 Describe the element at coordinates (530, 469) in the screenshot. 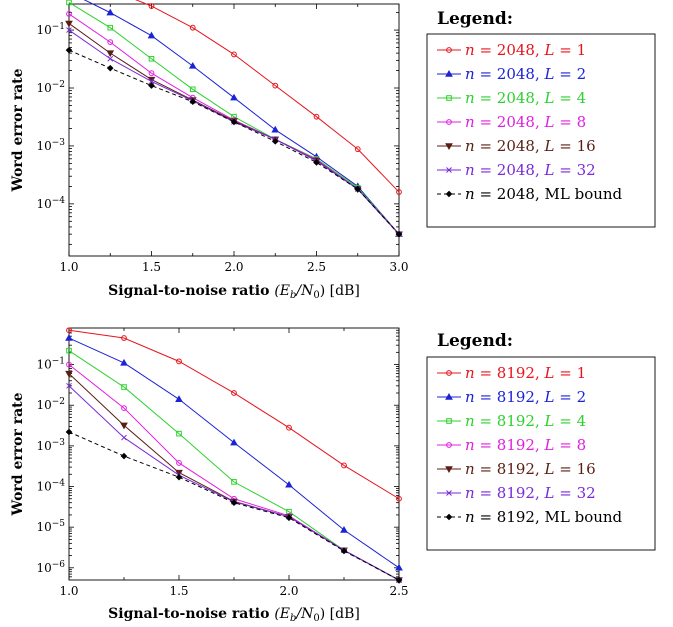

I see `legend-label: n = 8192, L = 16` at that location.